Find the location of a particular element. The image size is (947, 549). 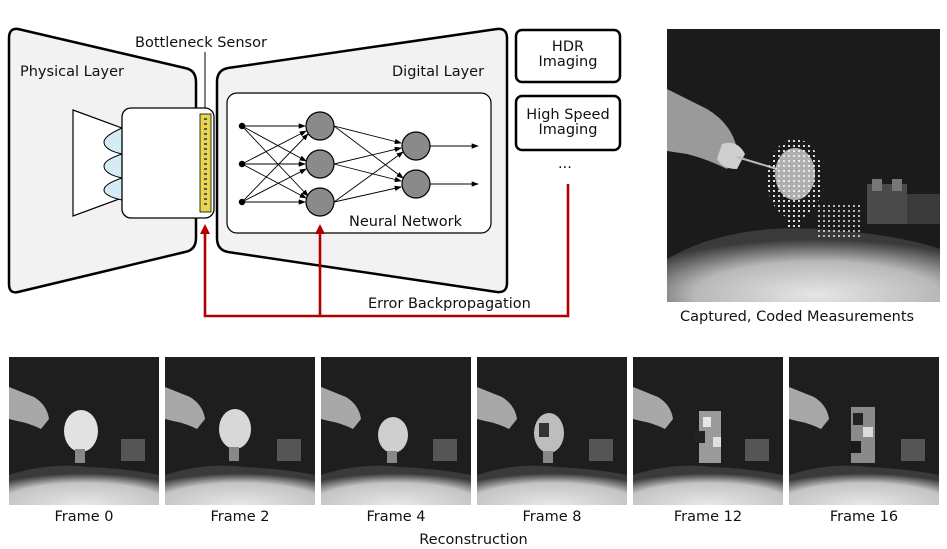

neural-network-label: Neural Network is located at coordinates (405, 222).